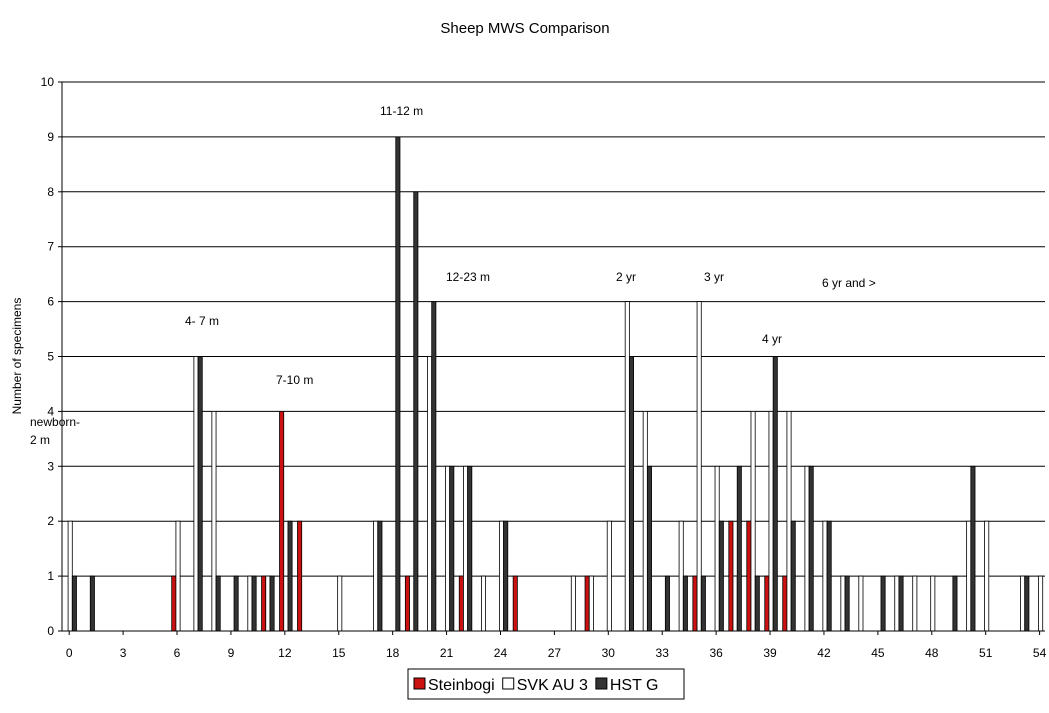 Image resolution: width=1049 pixels, height=713 pixels. Describe the element at coordinates (501, 653) in the screenshot. I see `x-tick-label: 24` at that location.